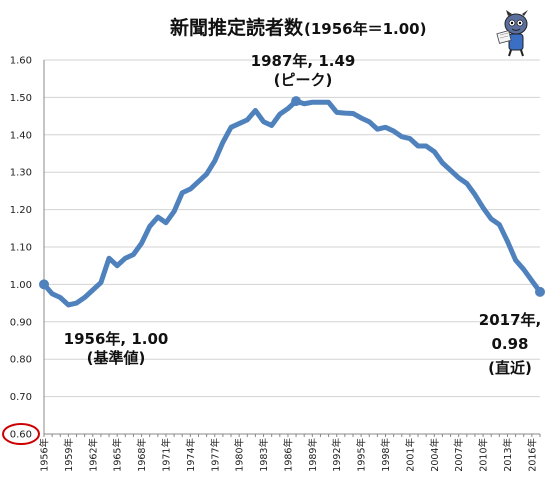 This screenshot has width=551, height=494. Describe the element at coordinates (303, 61) in the screenshot. I see `annotation-label: 1987年, 1.49` at that location.